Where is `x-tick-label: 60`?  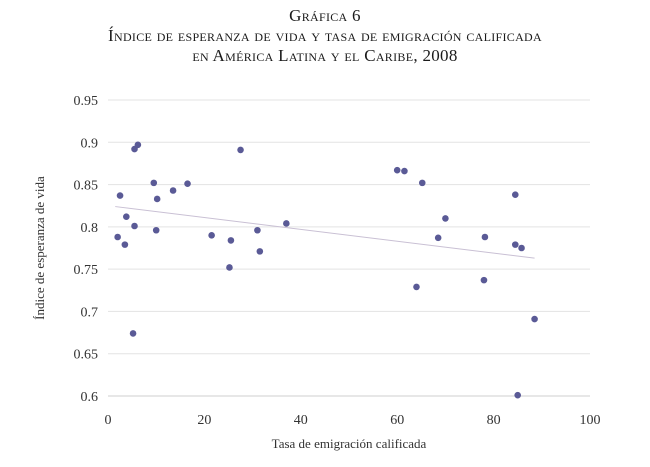
x-tick-label: 60 is located at coordinates (397, 420).